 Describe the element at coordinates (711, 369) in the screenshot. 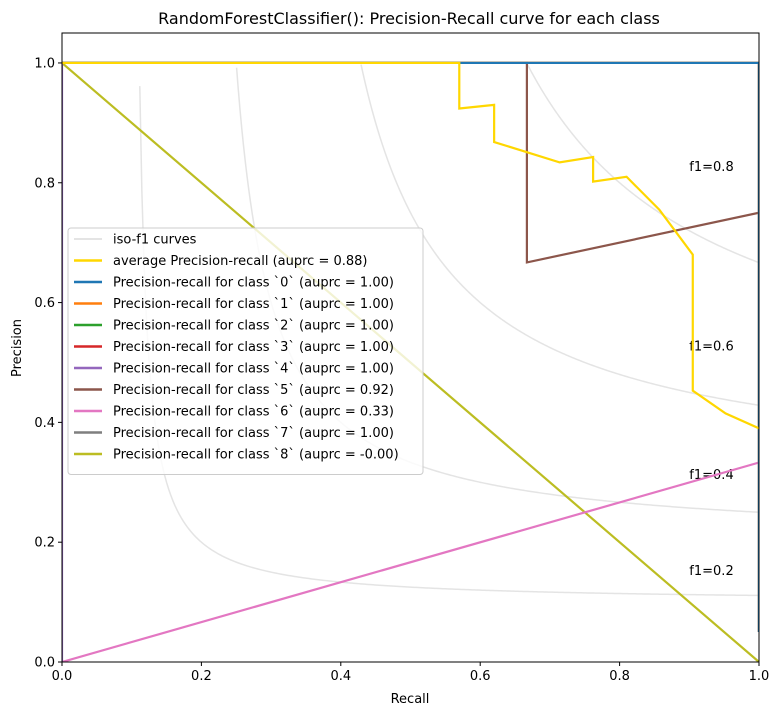

I see `iso-f1-label-layer: f1=0.2f1=0.4f1=0.6f1=0.8` at that location.